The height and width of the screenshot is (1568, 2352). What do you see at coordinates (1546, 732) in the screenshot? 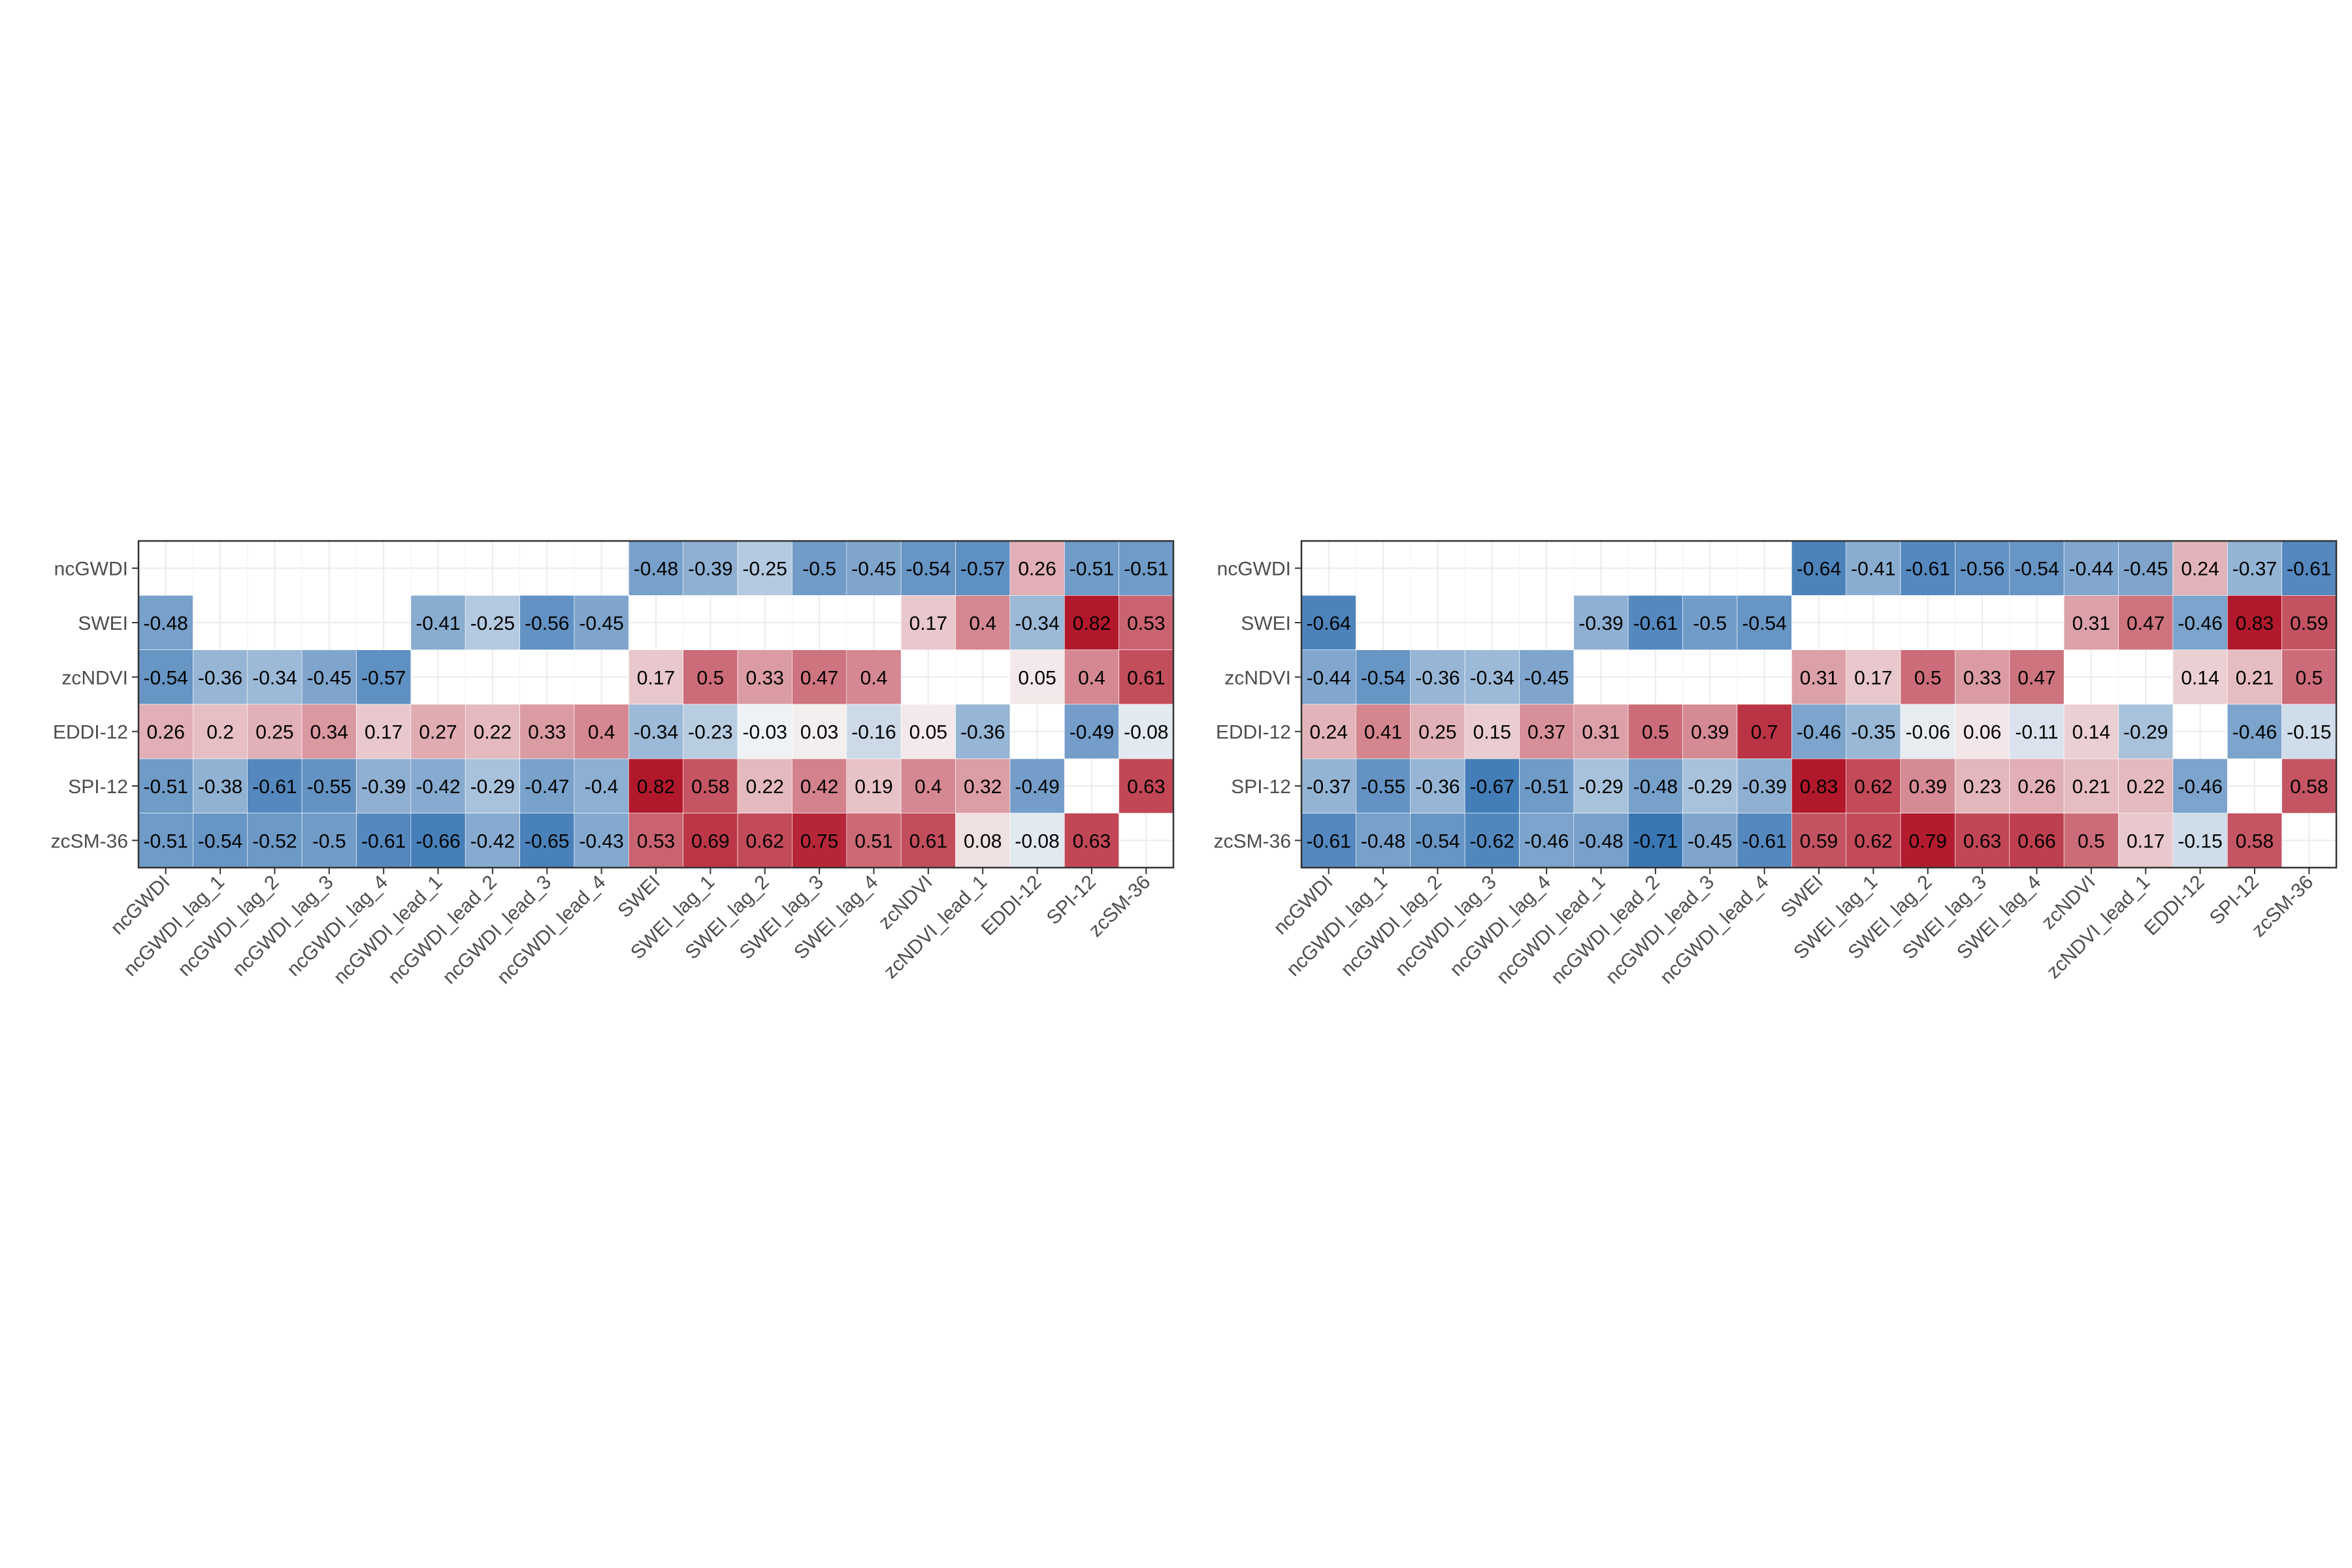
I see `cell-value-label: 0.37` at bounding box center [1546, 732].